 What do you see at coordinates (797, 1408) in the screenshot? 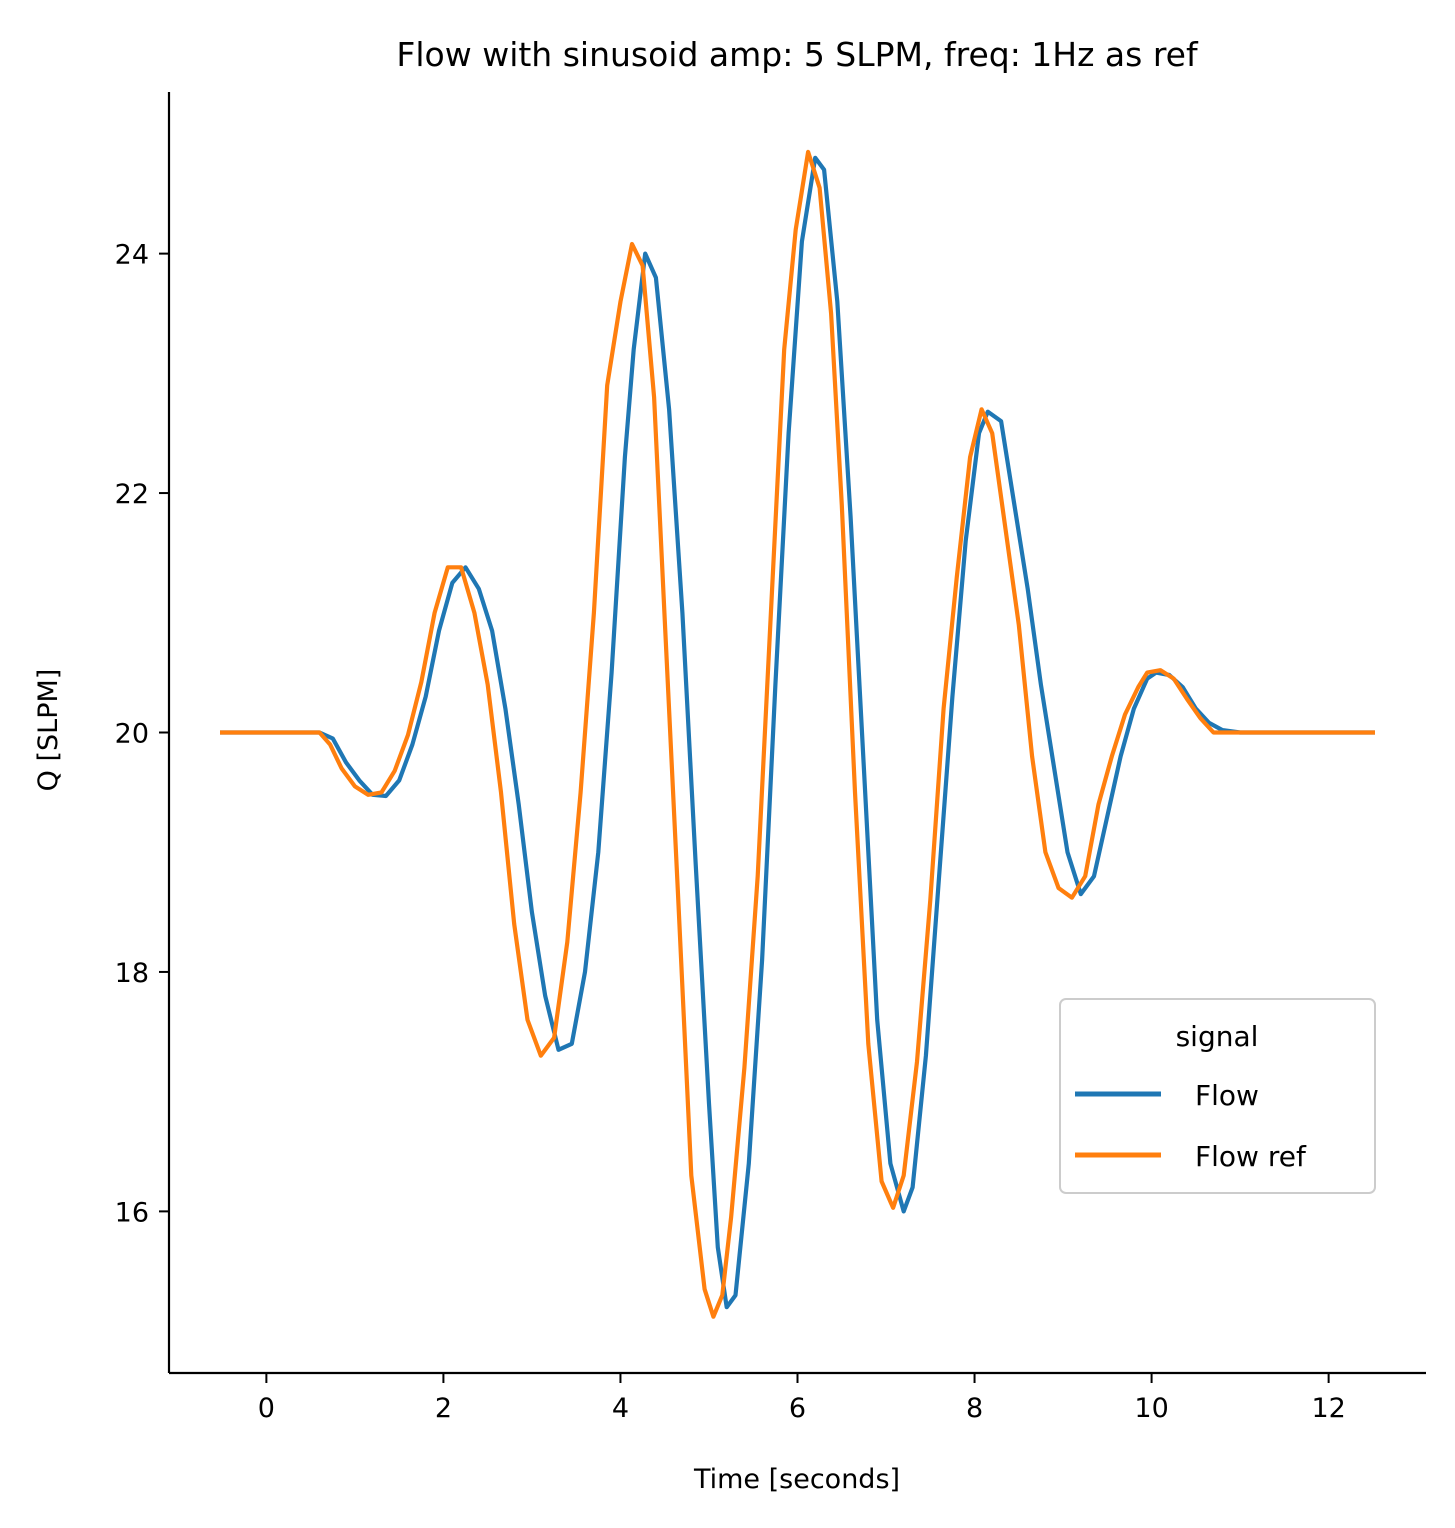
I see `x-tick-label: 6` at bounding box center [797, 1408].